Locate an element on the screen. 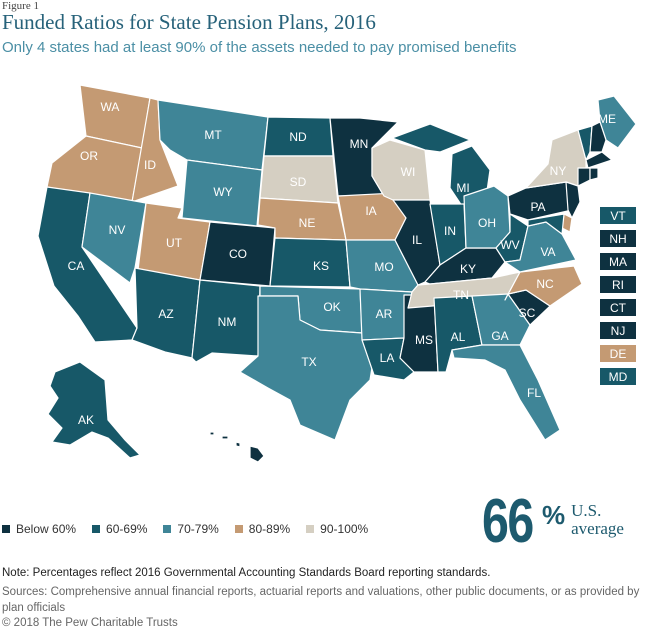 The width and height of the screenshot is (650, 633). label-co: CO is located at coordinates (238, 254).